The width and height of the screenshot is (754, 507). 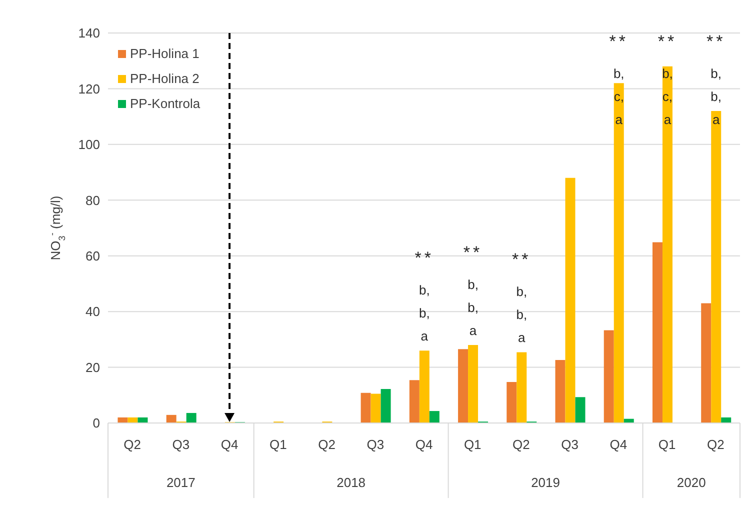 What do you see at coordinates (93, 312) in the screenshot?
I see `y-tick-label: 40` at bounding box center [93, 312].